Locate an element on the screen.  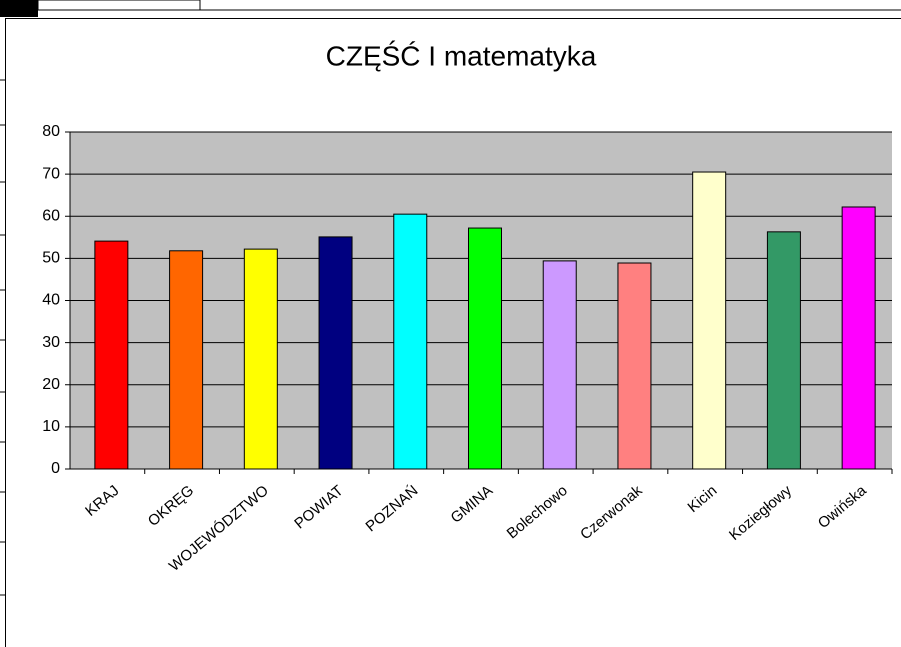
y-tick-label: 10 is located at coordinates (51, 426).